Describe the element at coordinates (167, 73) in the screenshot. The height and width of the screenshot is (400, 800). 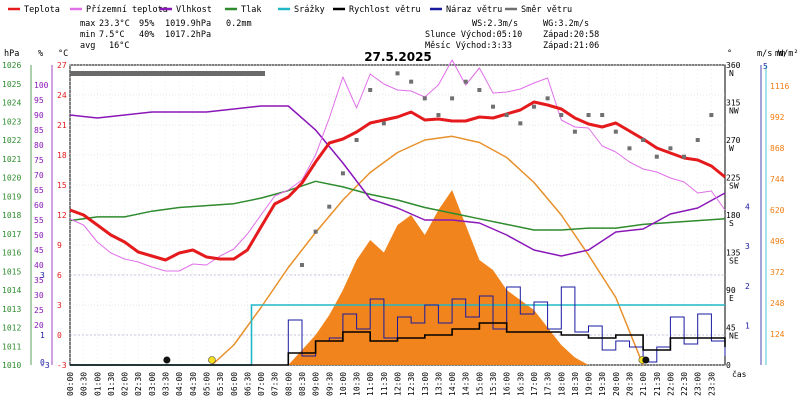
I see `moon-bar` at that location.